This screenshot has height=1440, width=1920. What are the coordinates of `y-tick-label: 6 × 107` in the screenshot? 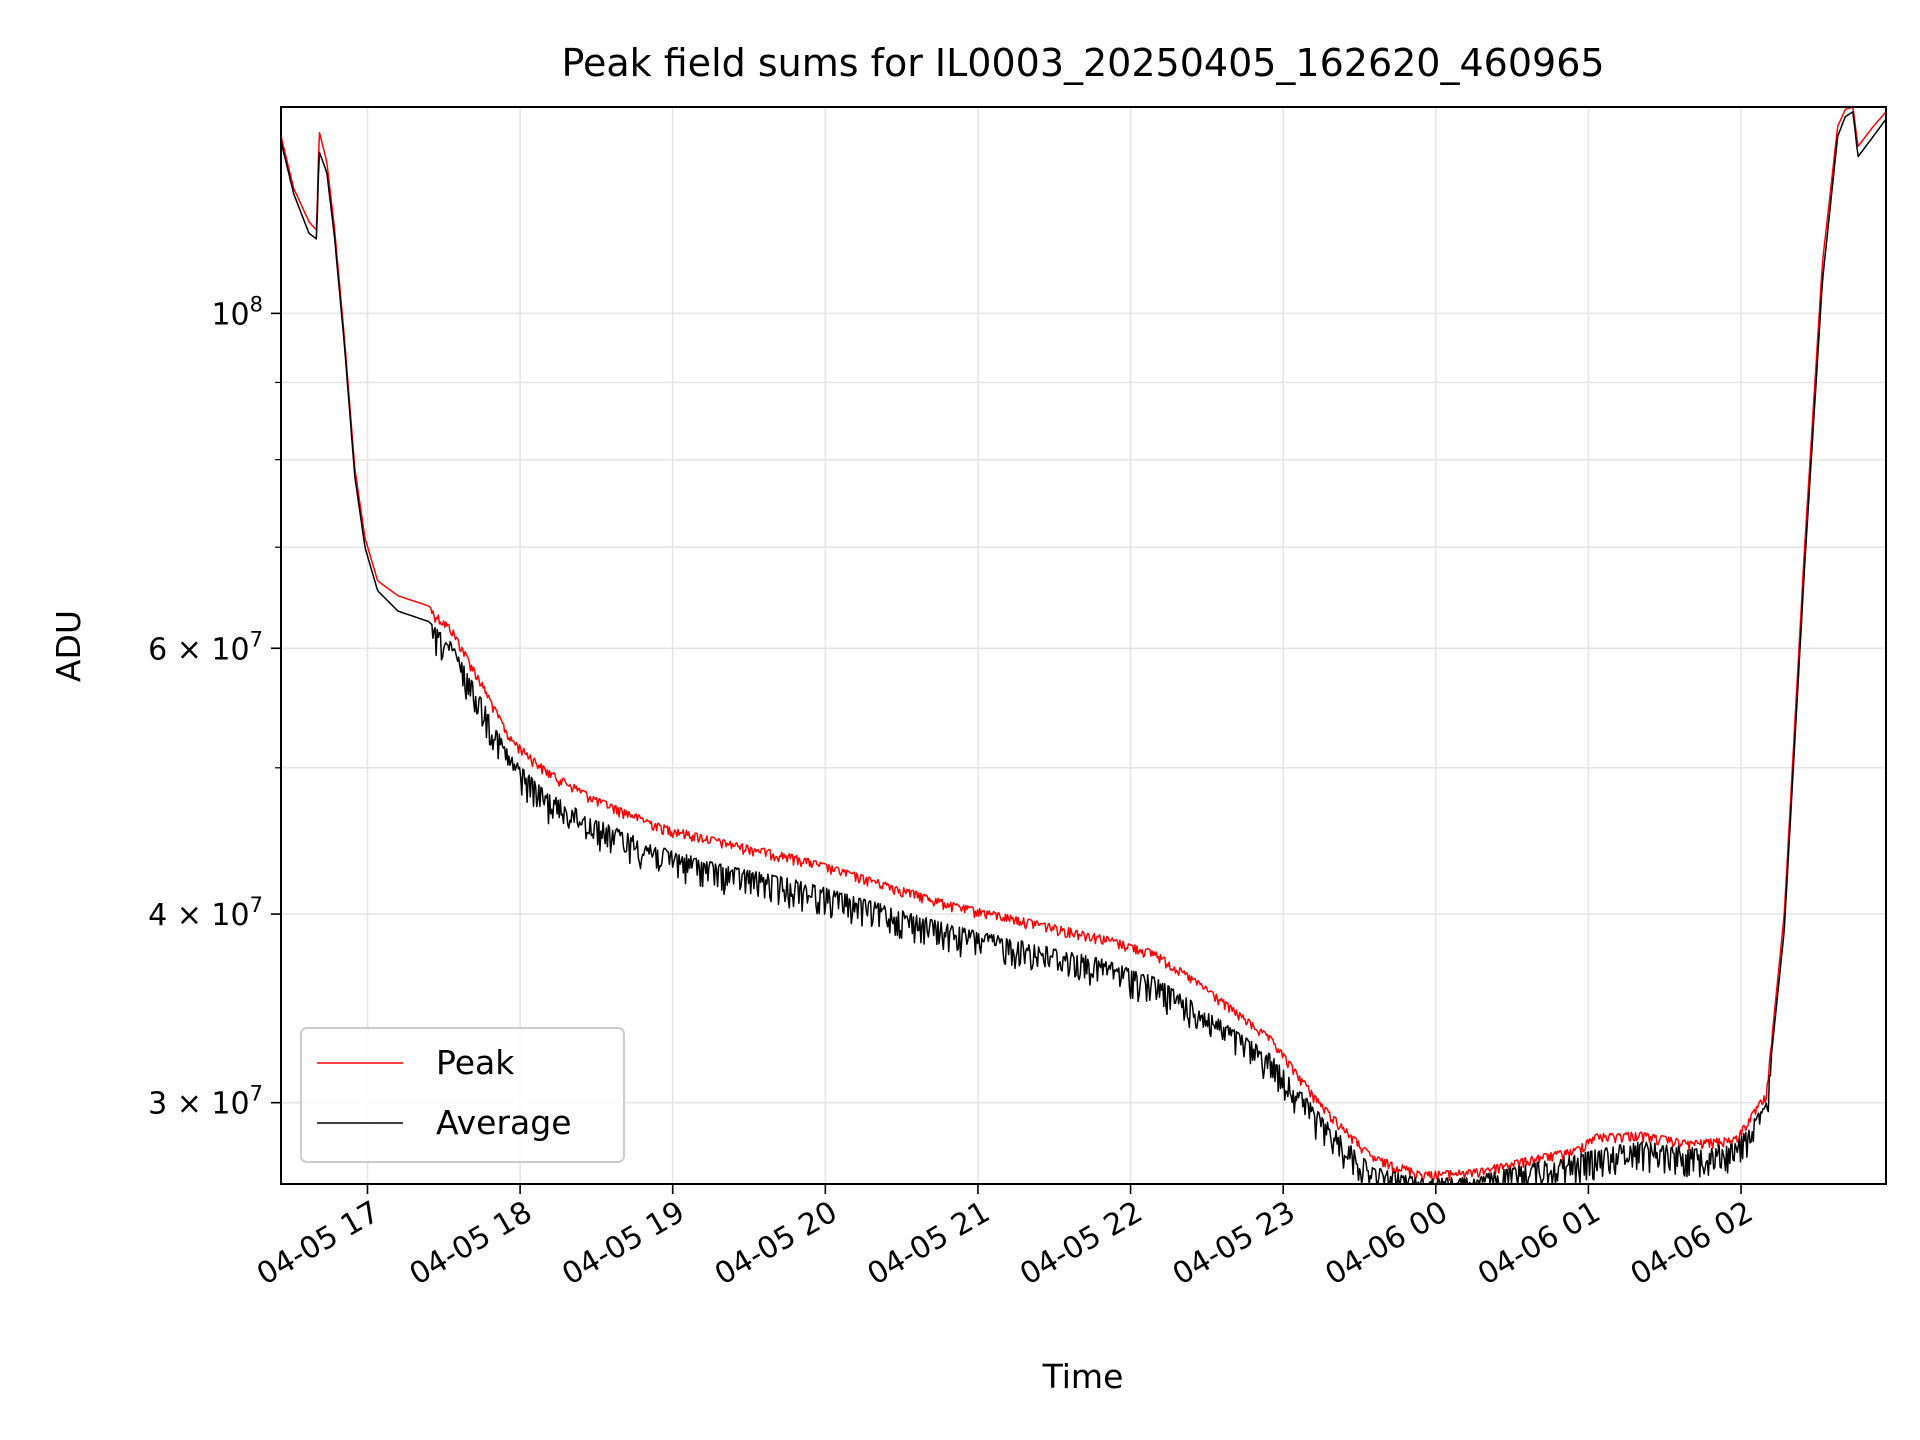 It's located at (205, 647).